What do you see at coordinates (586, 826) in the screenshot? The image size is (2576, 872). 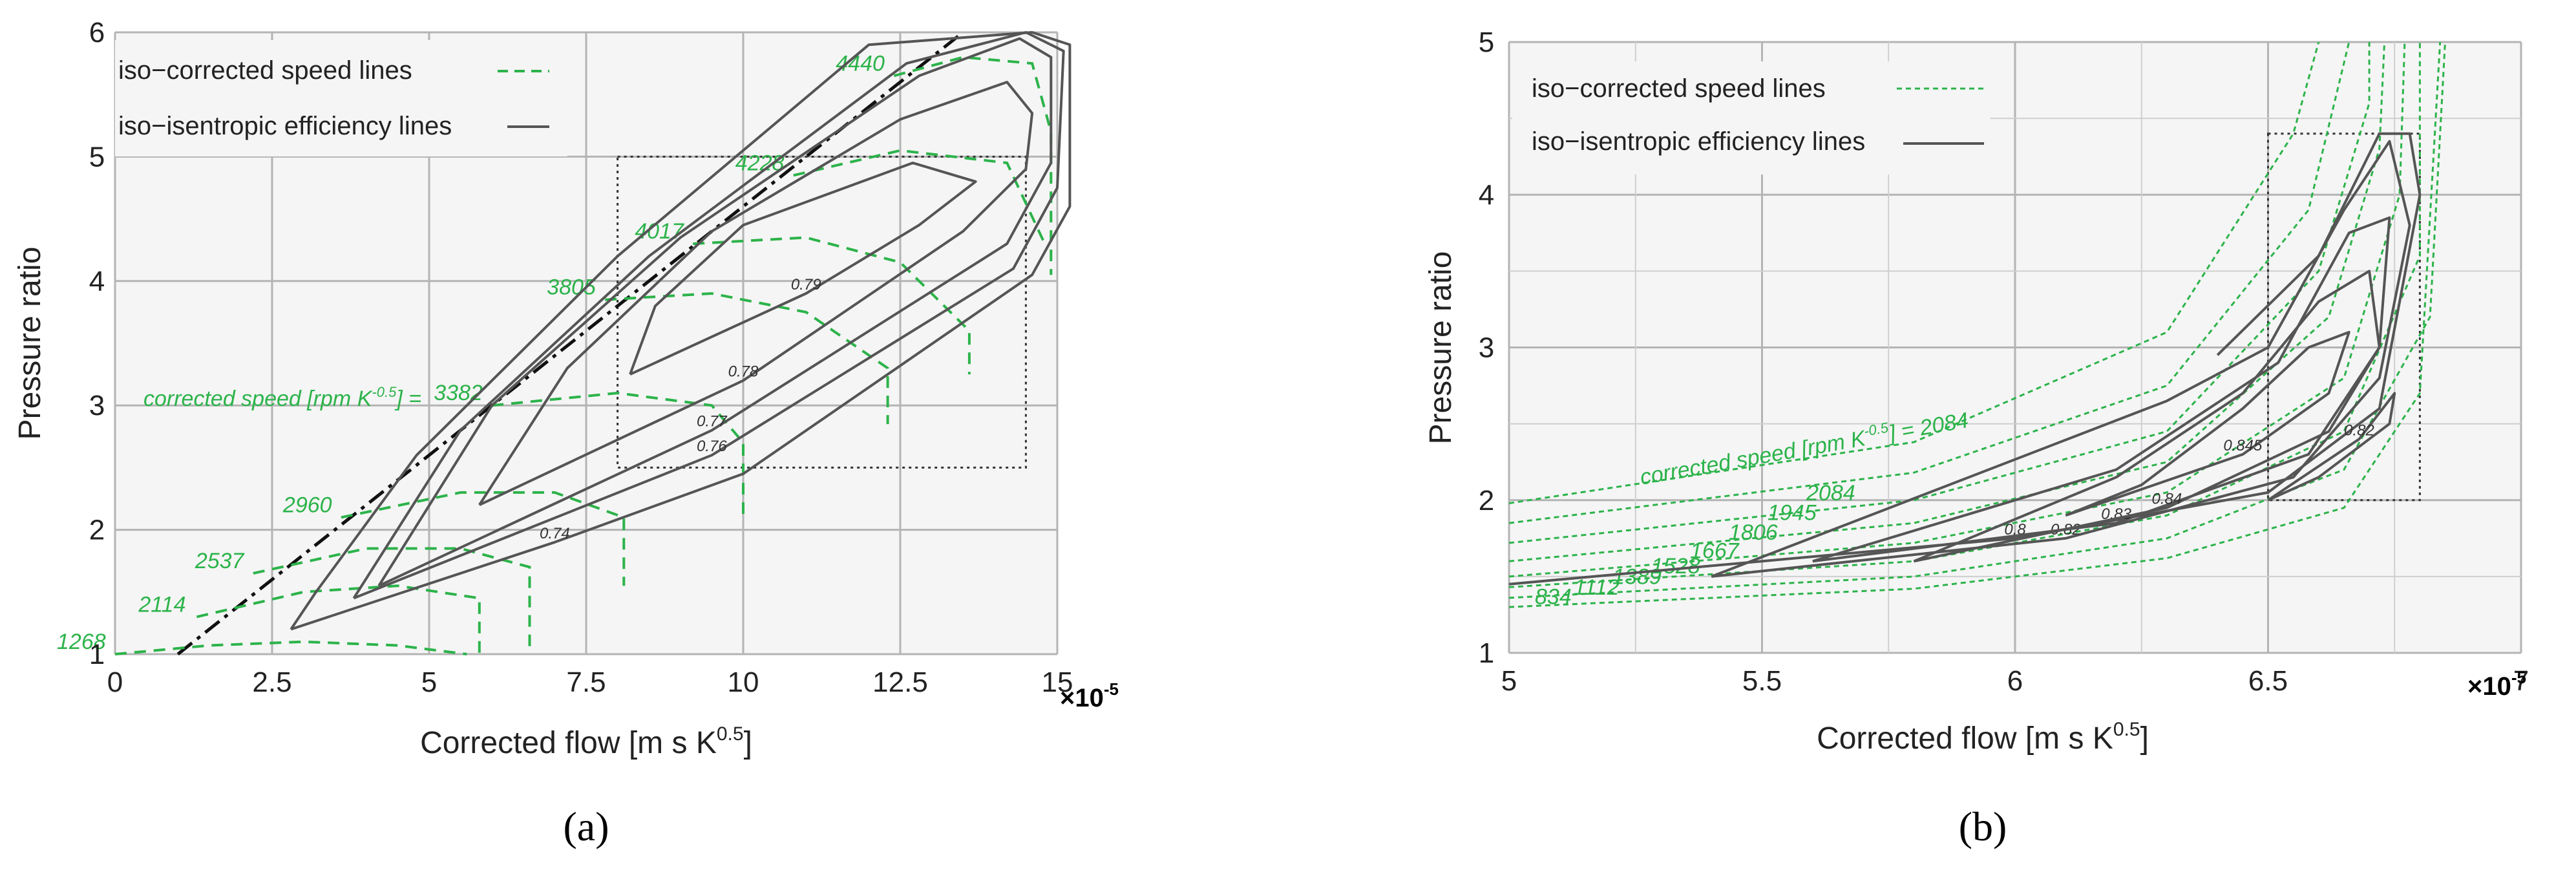 I see `panel-label-a: (a)` at bounding box center [586, 826].